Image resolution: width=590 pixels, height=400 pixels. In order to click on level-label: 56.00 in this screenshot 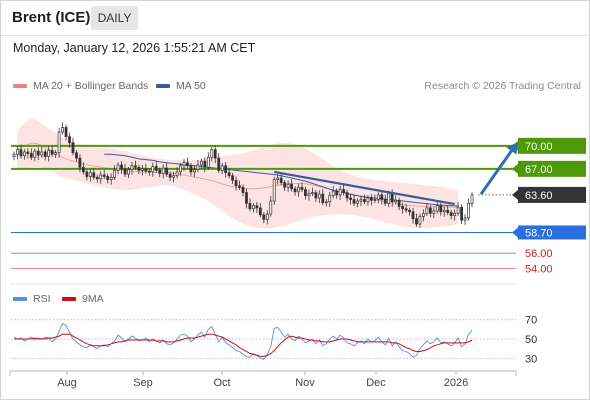, I will do `click(539, 254)`.